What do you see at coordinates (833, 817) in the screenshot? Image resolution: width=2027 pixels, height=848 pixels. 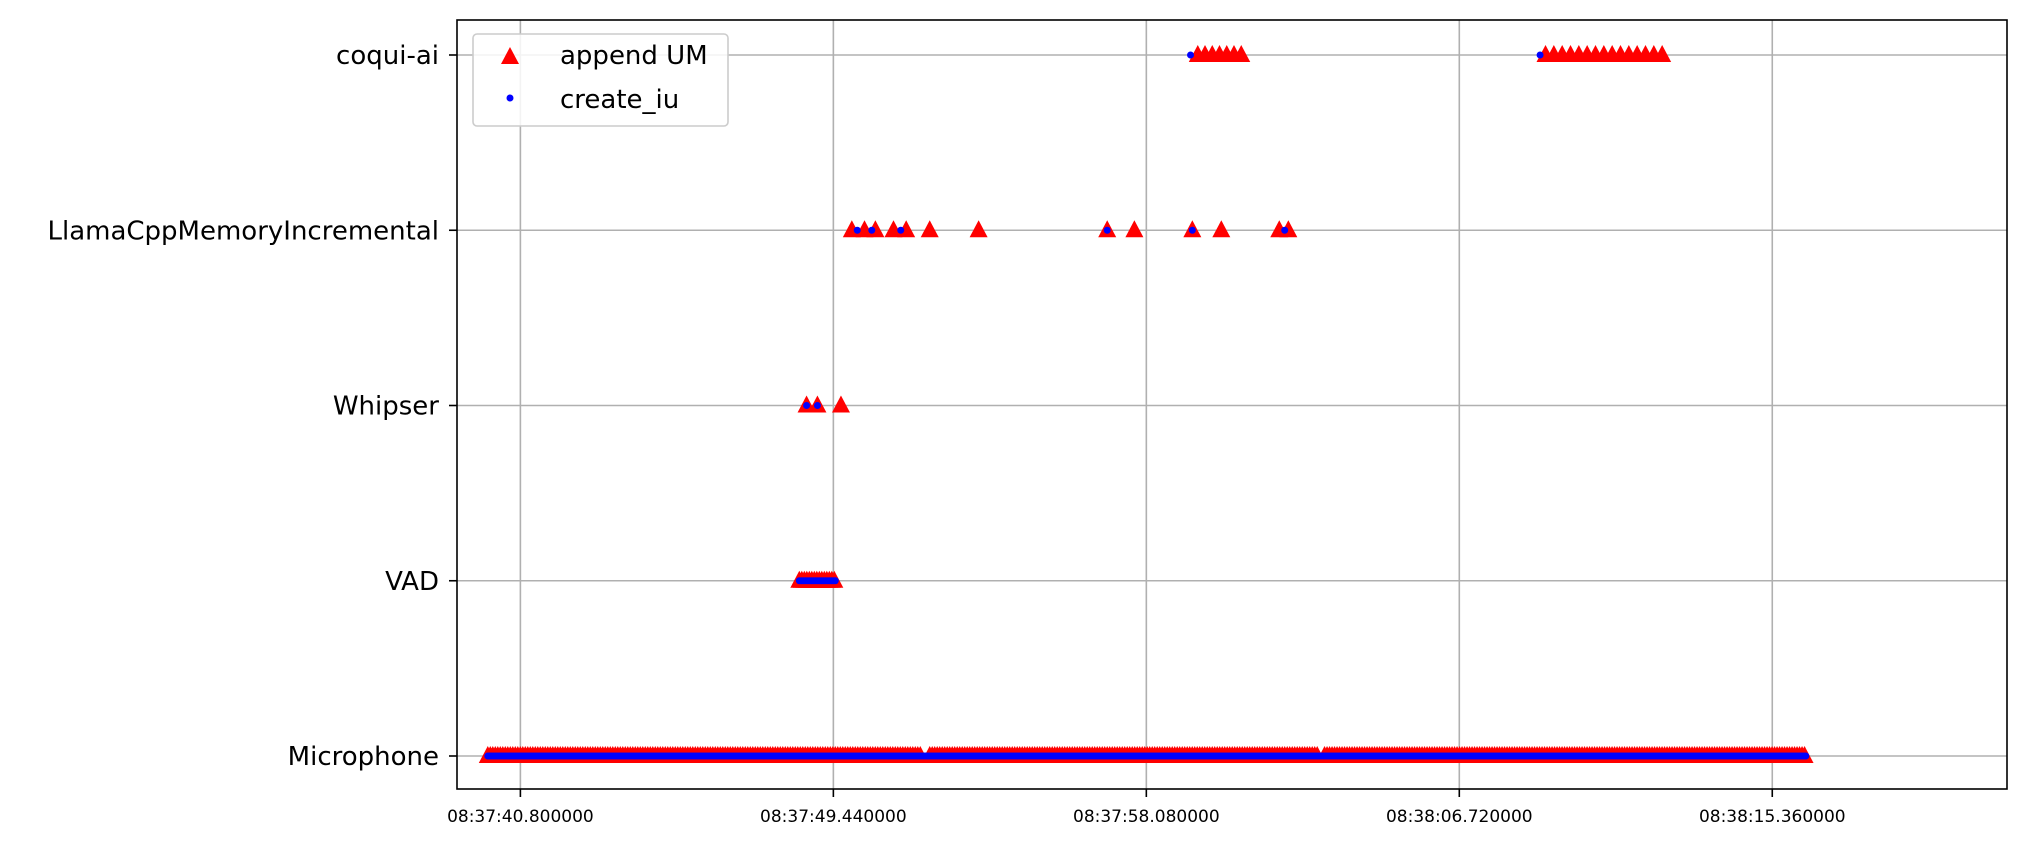 I see `xtick-label: 08:37:49.440000` at bounding box center [833, 817].